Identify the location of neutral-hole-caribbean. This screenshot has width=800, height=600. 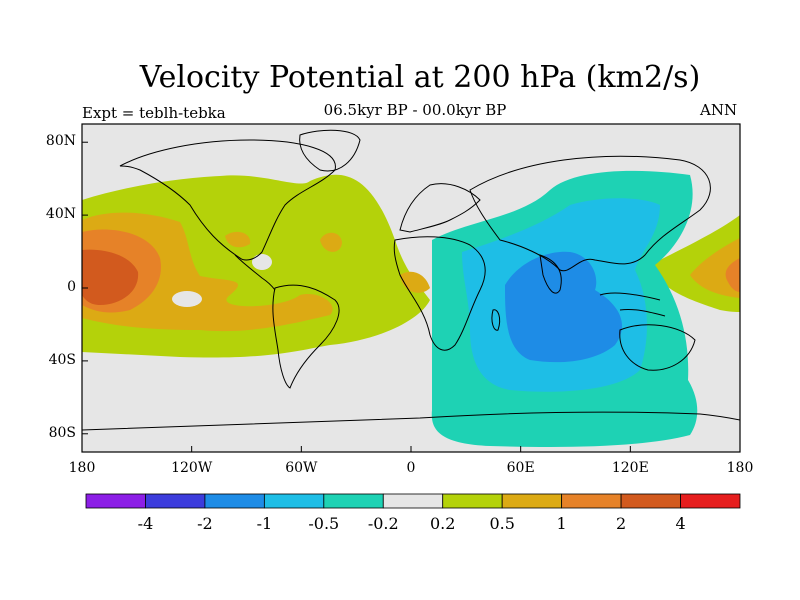
(262, 262).